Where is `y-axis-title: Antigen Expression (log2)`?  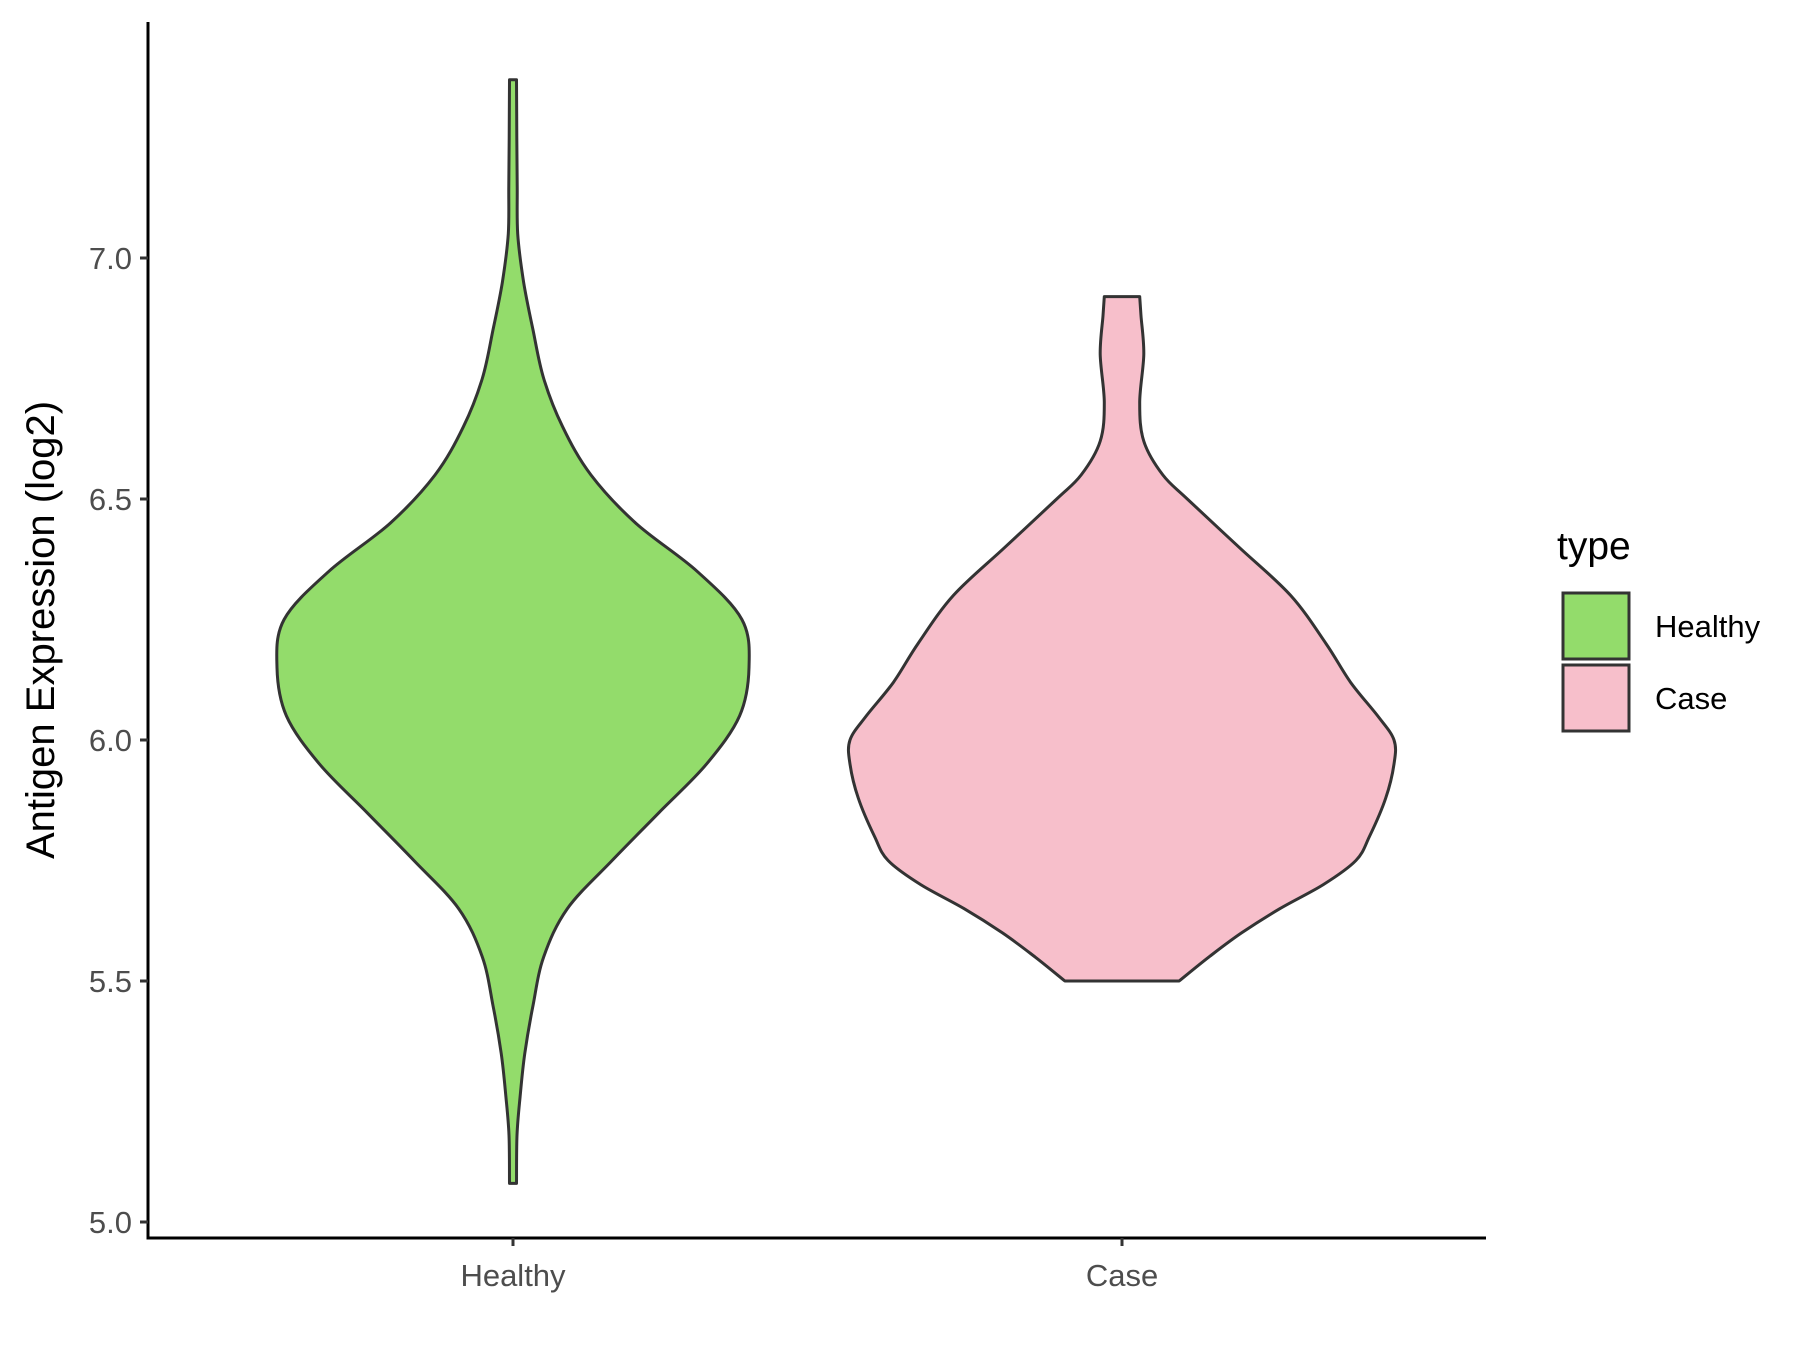
y-axis-title: Antigen Expression (log2) is located at coordinates (41, 630).